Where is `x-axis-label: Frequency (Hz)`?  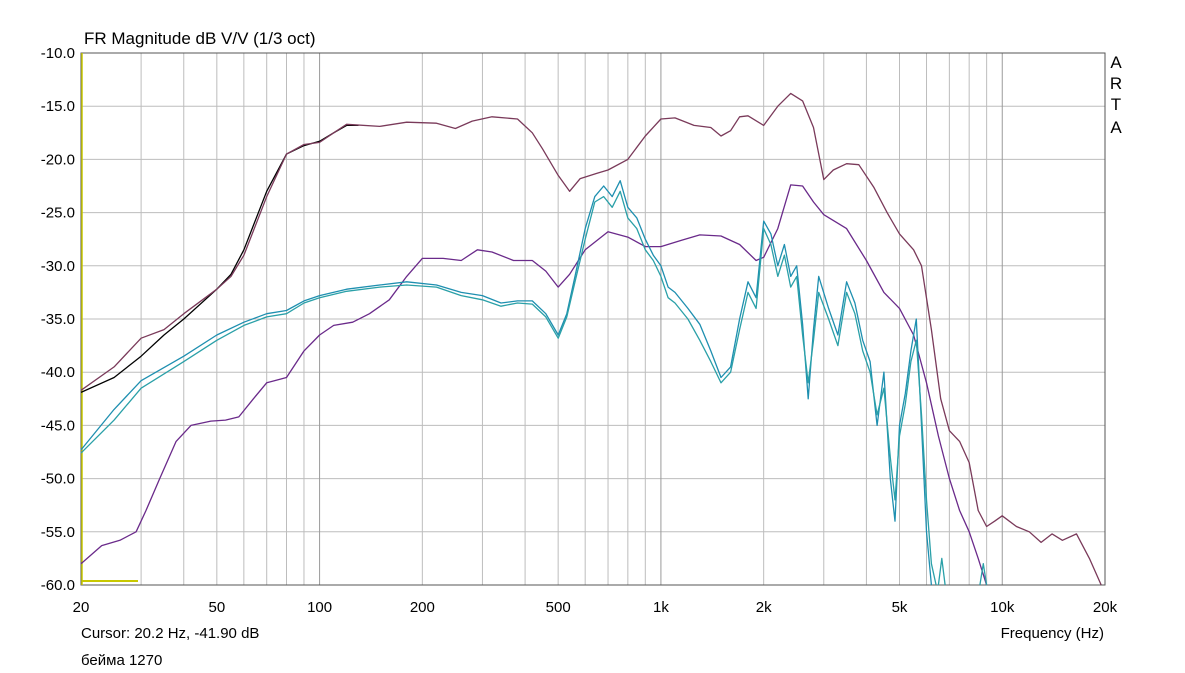 x-axis-label: Frequency (Hz) is located at coordinates (1052, 633).